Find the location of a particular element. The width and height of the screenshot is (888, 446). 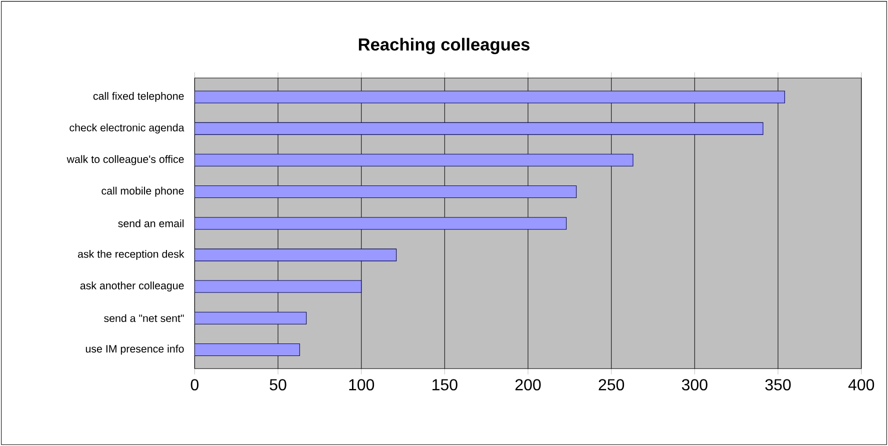

x-tick-label: 200 is located at coordinates (528, 384).